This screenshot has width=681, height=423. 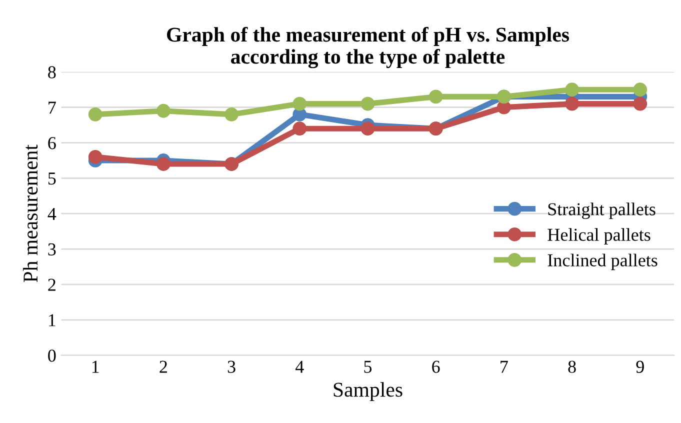 I want to click on x-tick-label: 2, so click(x=163, y=366).